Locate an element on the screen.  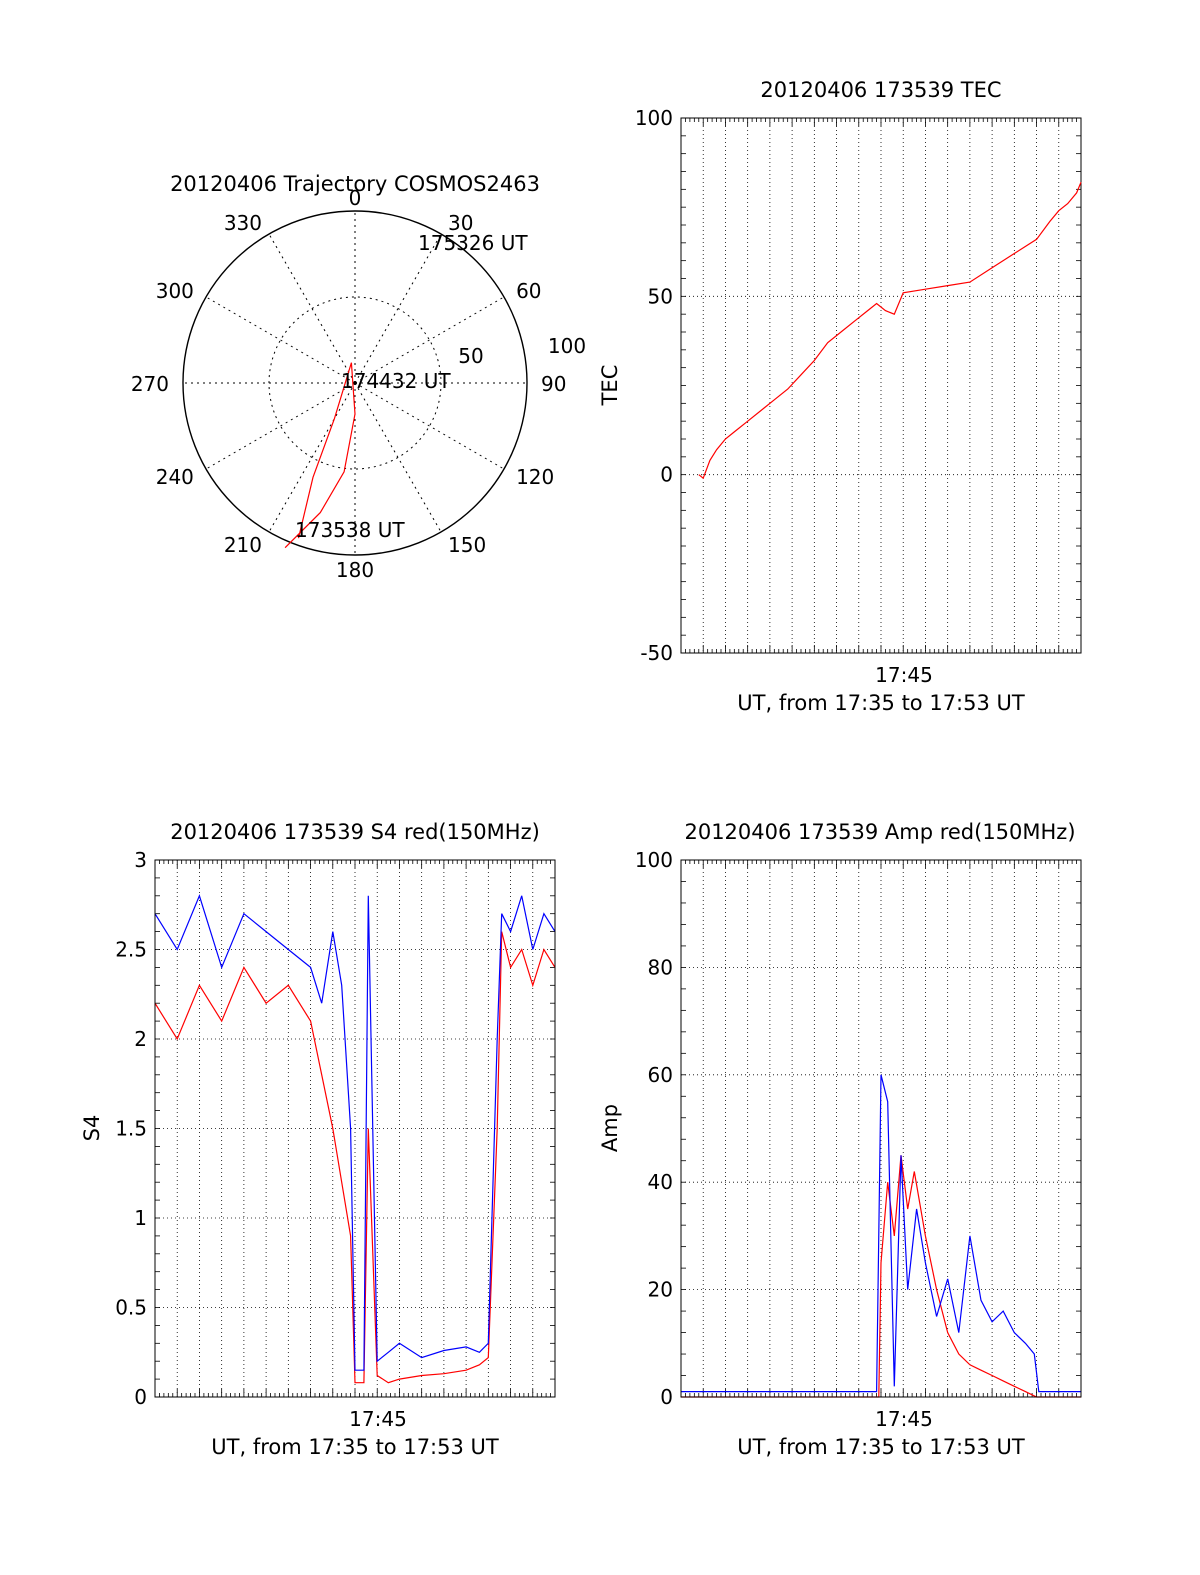
polar-title: 20120406 Trajectory COSMOS2463 is located at coordinates (355, 184).